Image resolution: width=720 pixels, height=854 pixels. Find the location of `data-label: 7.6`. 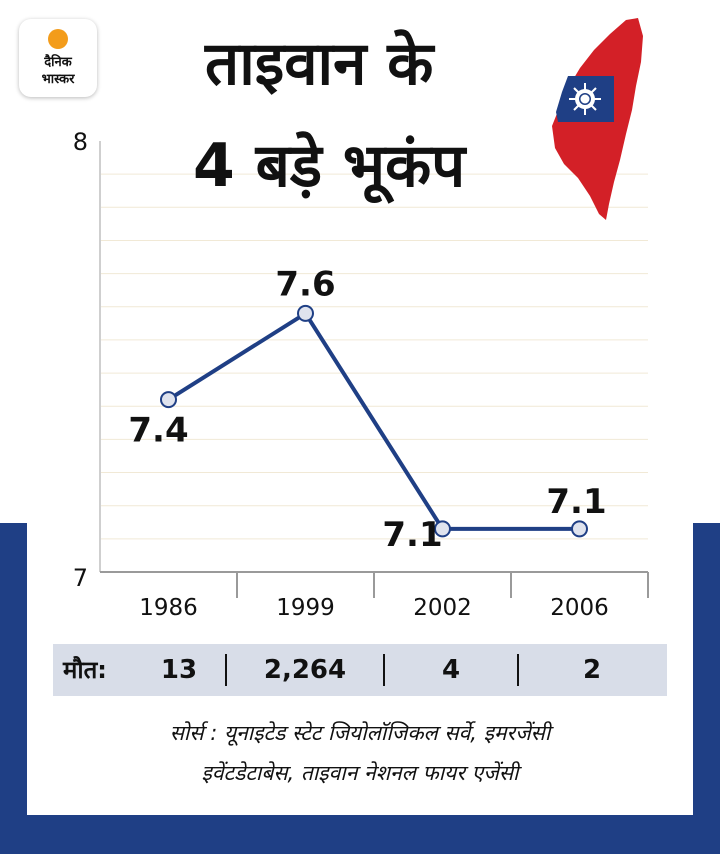

data-label: 7.6 is located at coordinates (305, 284).